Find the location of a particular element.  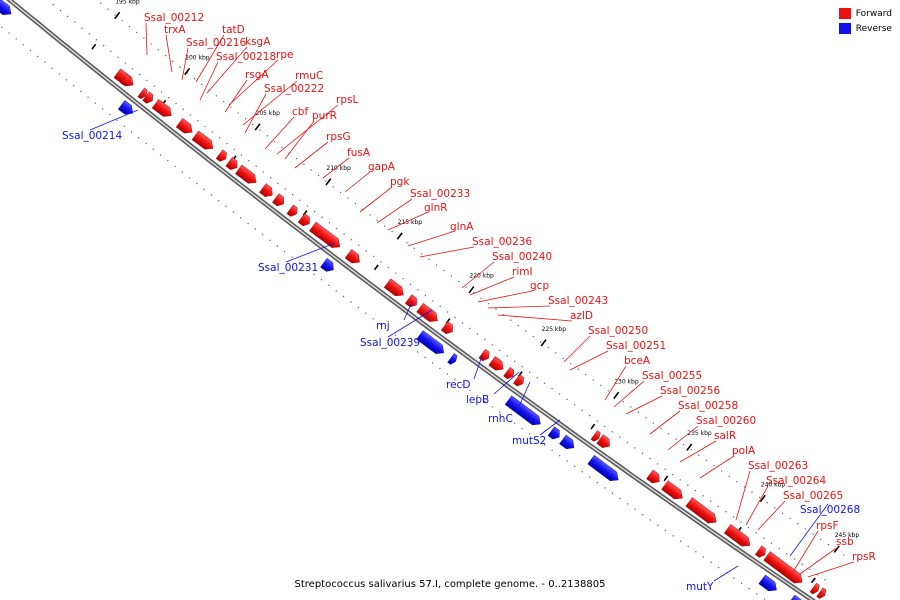

gene-label-recD: recD is located at coordinates (458, 385).